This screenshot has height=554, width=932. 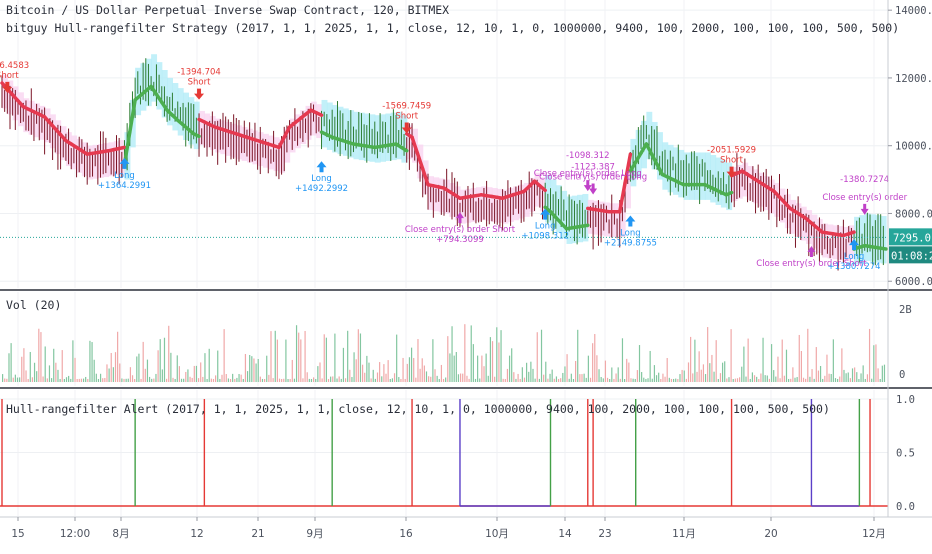 I want to click on price-tick-label: 14000.0, so click(x=913, y=11).